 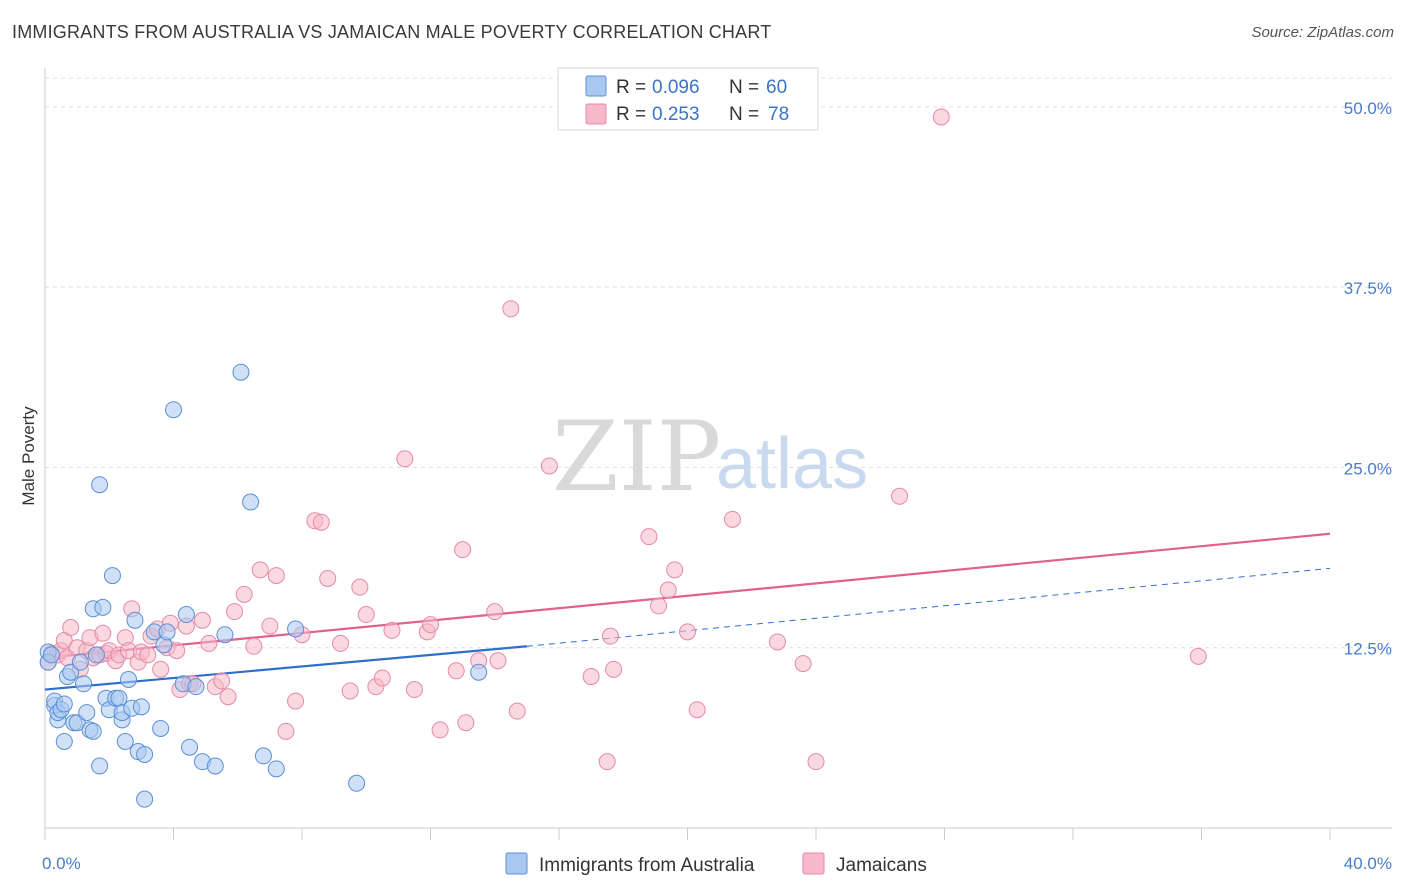 I want to click on legend-n-value-1: 60, so click(x=776, y=87).